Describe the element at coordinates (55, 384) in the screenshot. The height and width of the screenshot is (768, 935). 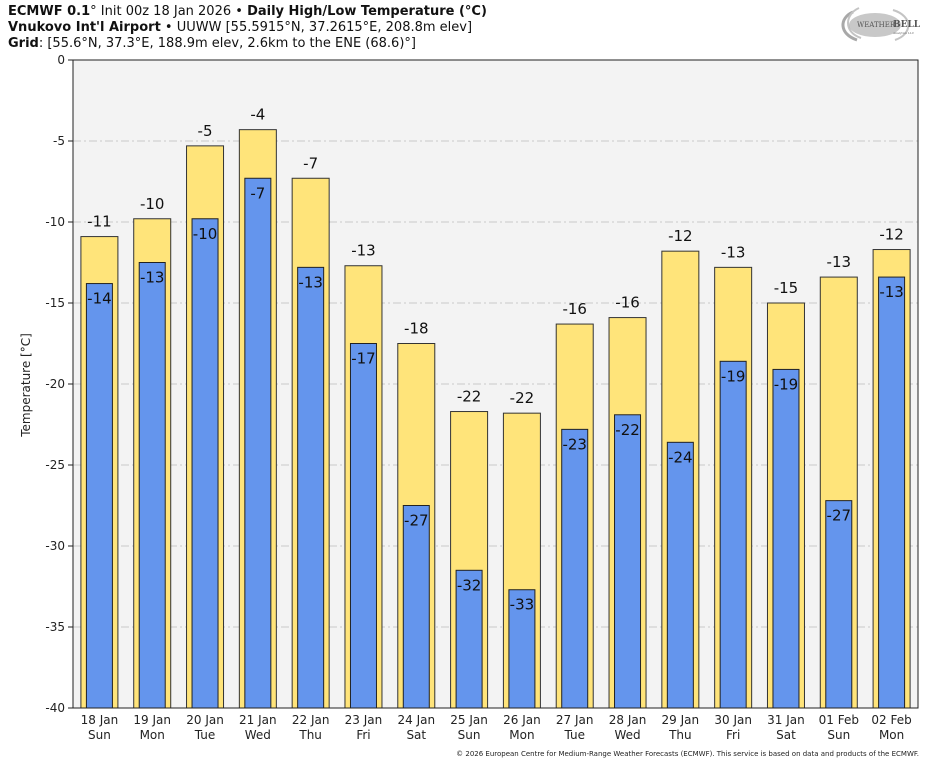
I see `y-tick-label: -20` at that location.